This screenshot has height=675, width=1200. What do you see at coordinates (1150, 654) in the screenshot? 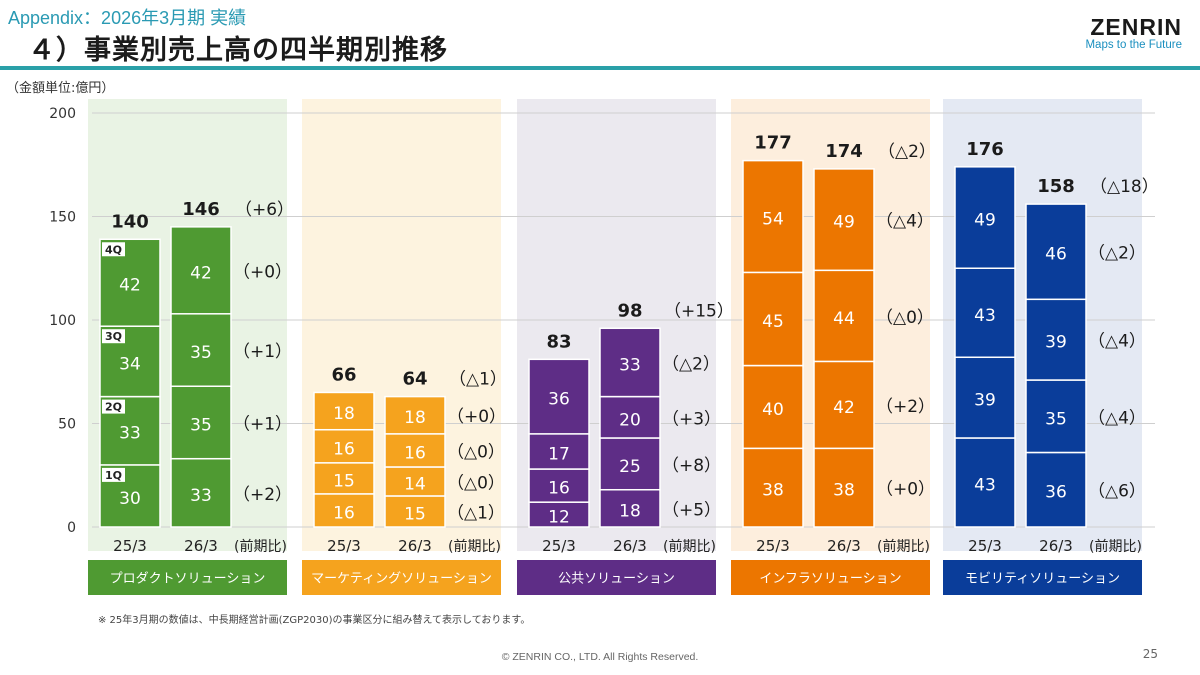
I see `page-number: 25` at bounding box center [1150, 654].